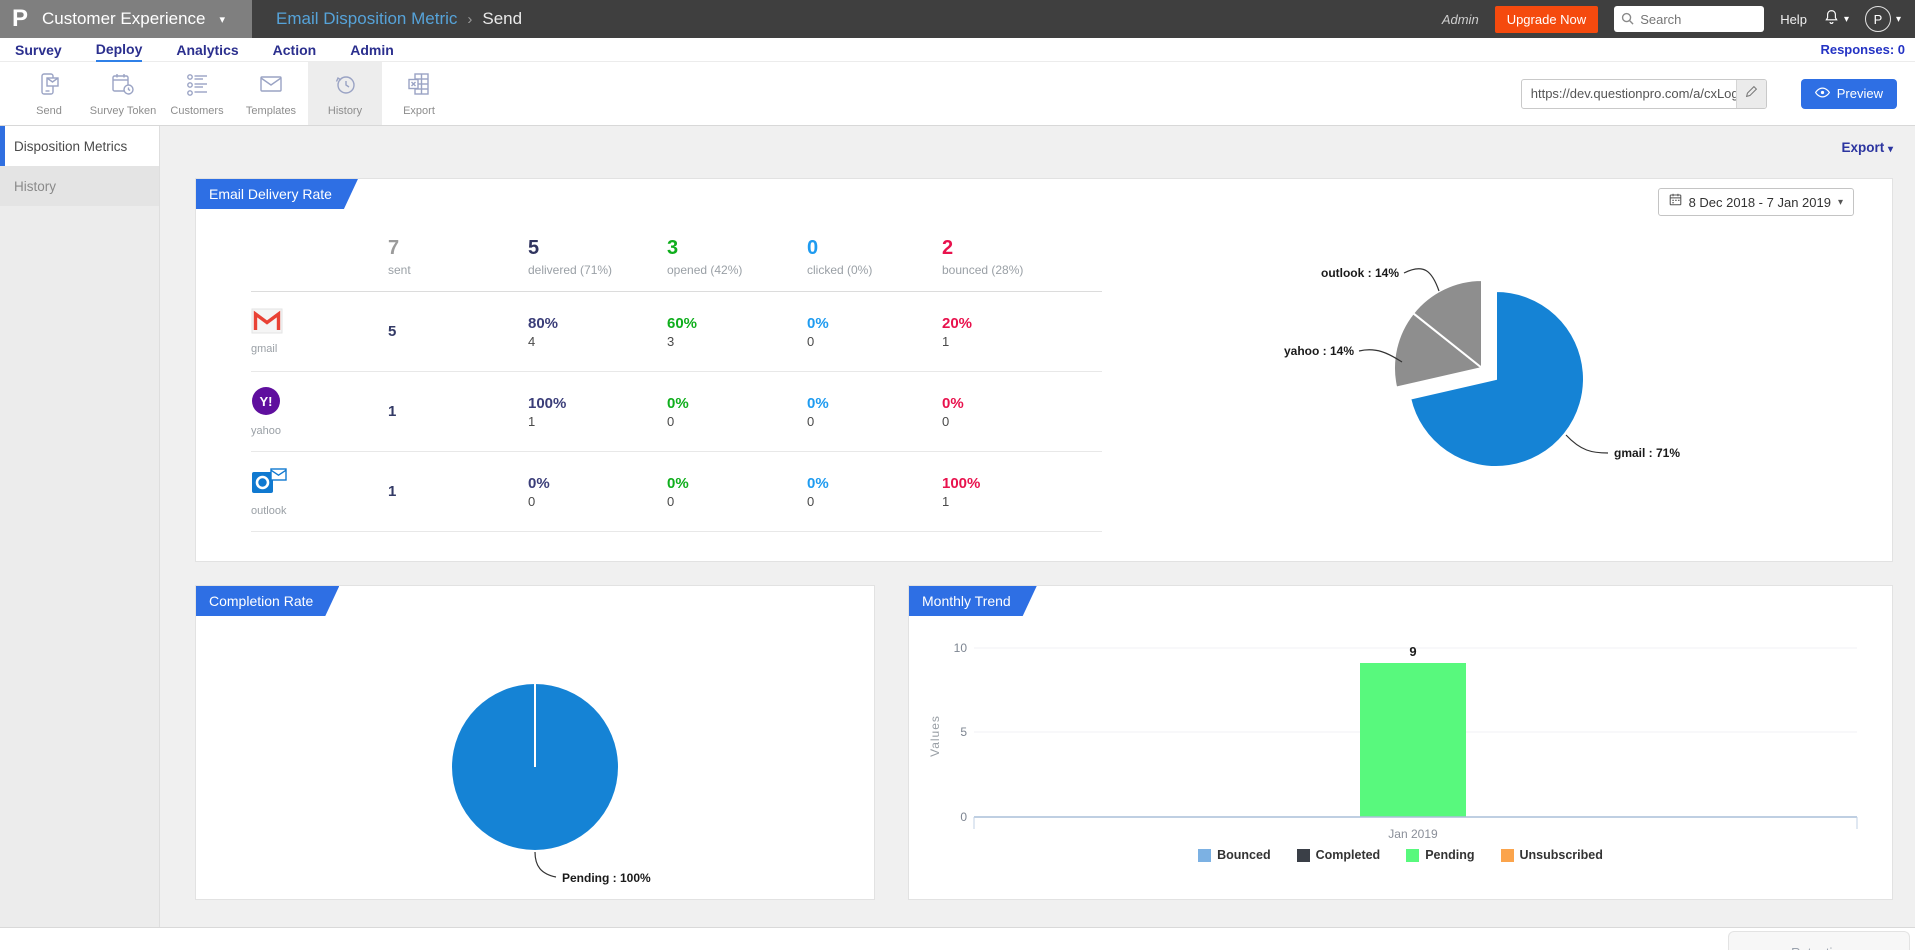 The image size is (1915, 950). What do you see at coordinates (197, 93) in the screenshot?
I see `toolbar-item-customers: Customers` at bounding box center [197, 93].